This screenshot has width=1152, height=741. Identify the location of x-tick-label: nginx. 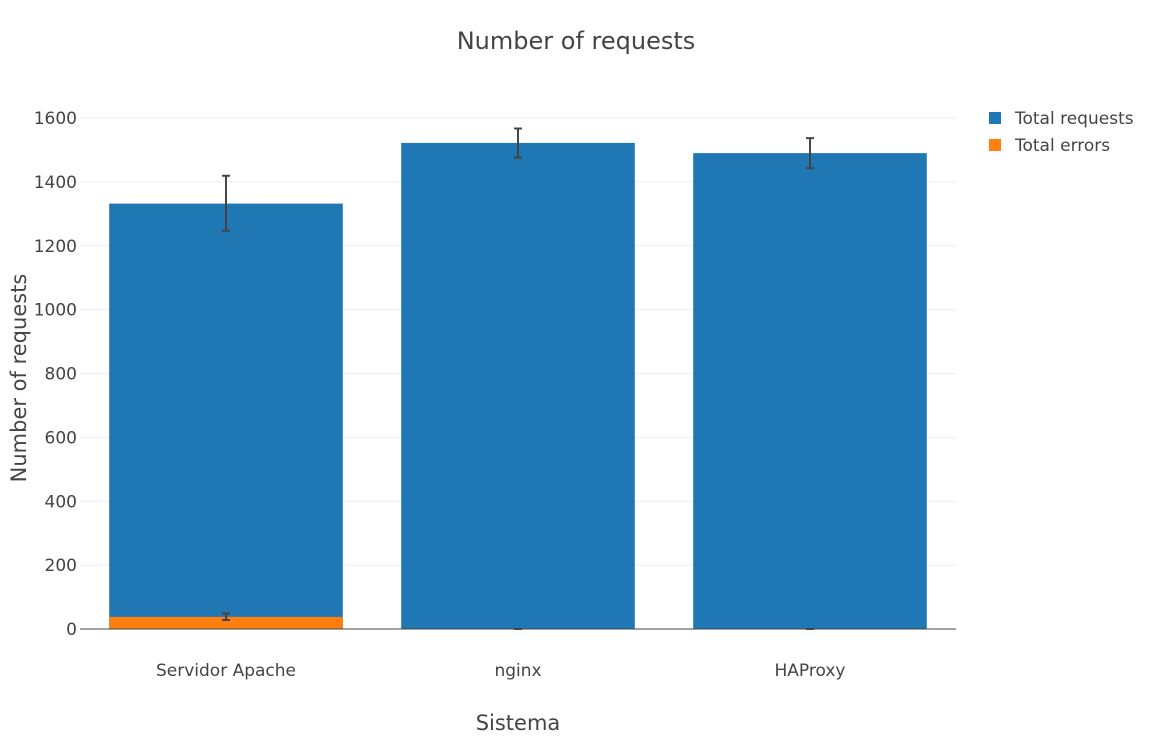
(517, 671).